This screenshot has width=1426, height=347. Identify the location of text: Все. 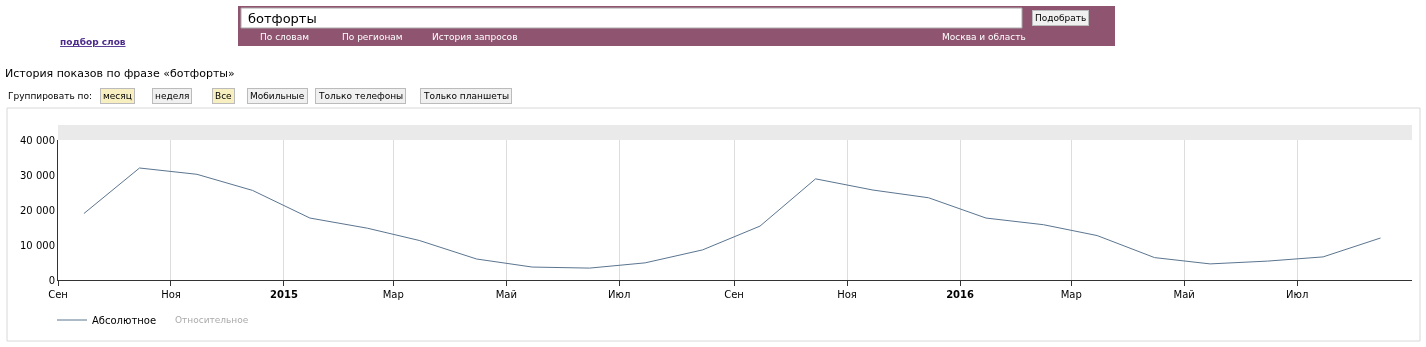
(224, 96).